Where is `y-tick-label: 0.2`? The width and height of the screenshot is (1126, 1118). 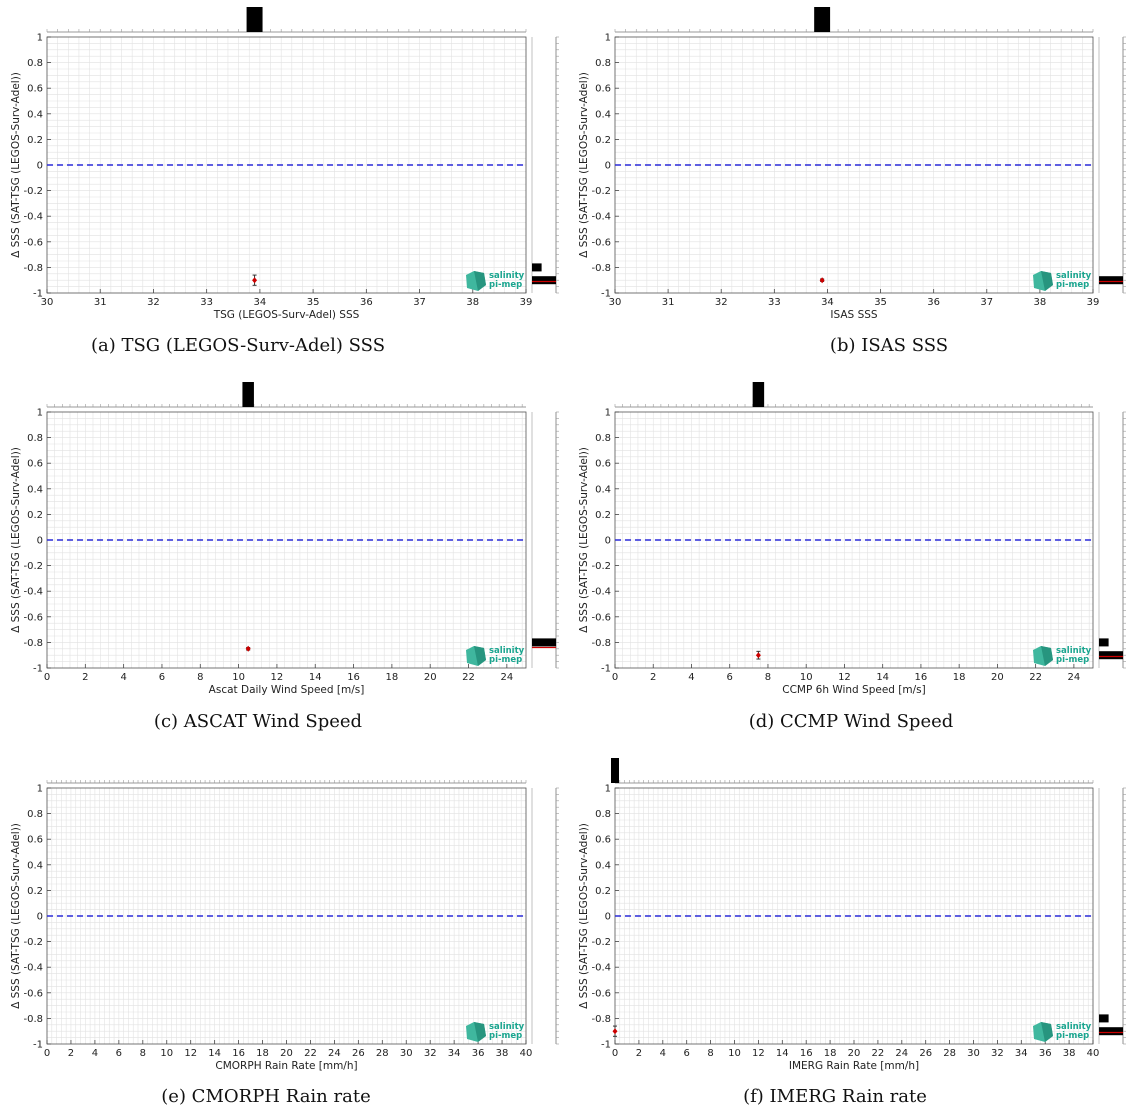
y-tick-label: 0.2 is located at coordinates (603, 140).